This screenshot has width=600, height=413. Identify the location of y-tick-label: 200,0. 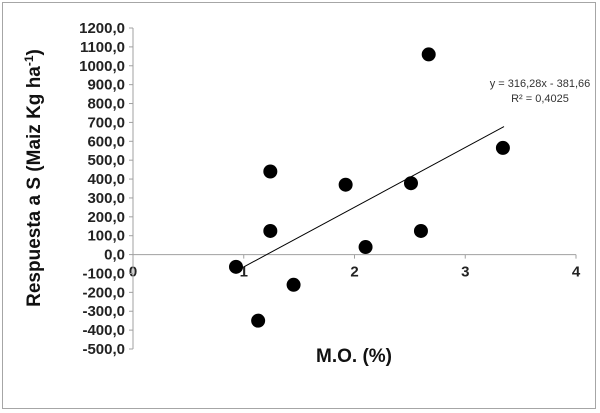
(106, 217).